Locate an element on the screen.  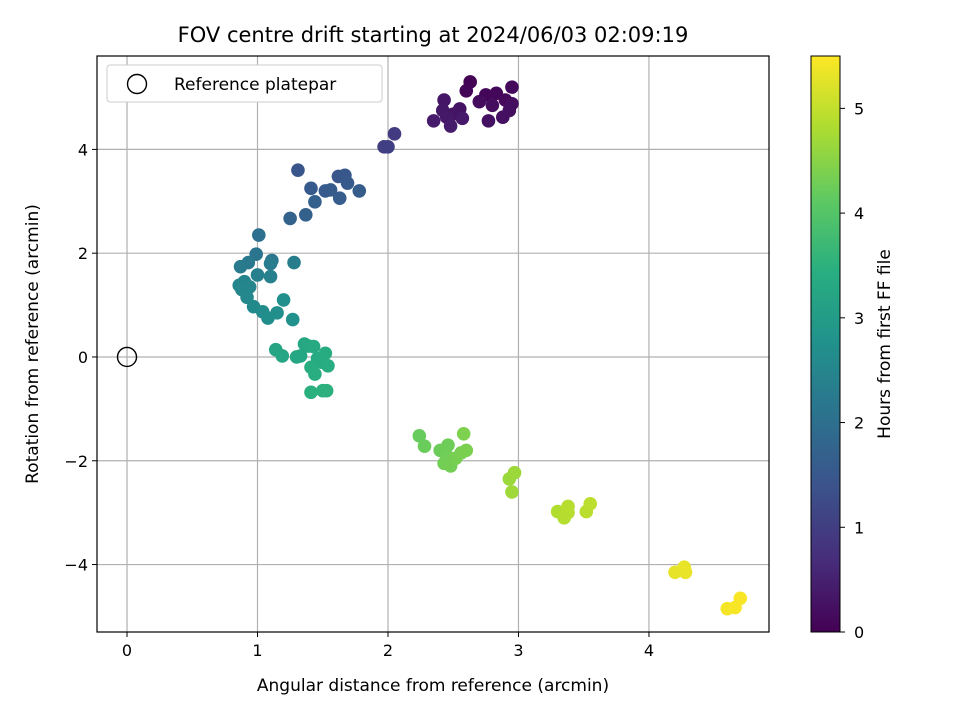
x-tick-label: 0 is located at coordinates (127, 650).